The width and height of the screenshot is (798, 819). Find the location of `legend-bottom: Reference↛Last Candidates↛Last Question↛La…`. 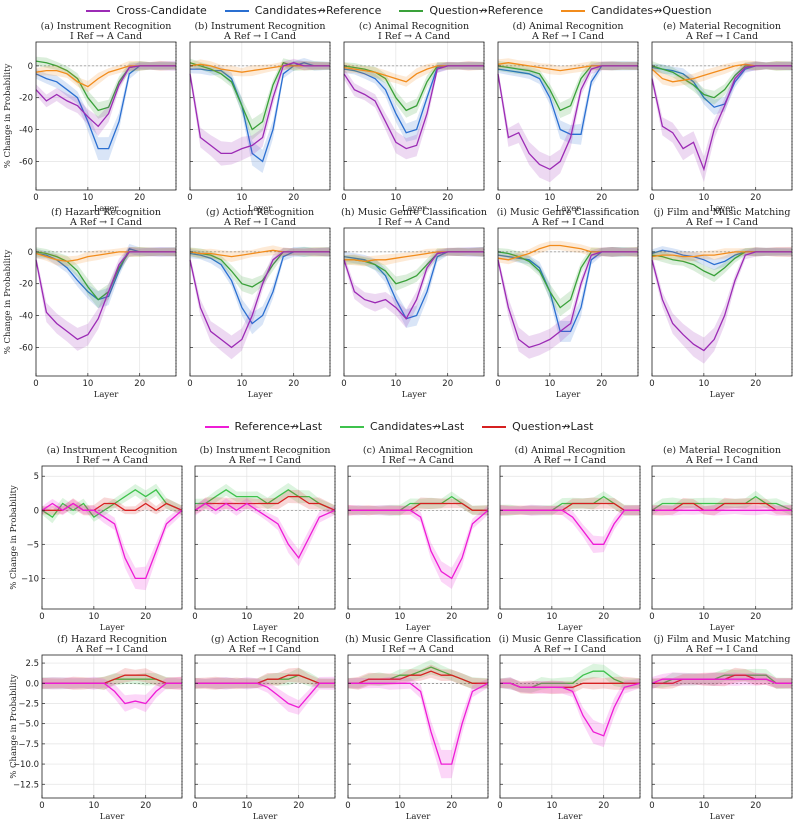

legend-bottom: Reference↛Last Candidates↛Last Question↛La… is located at coordinates (399, 426).